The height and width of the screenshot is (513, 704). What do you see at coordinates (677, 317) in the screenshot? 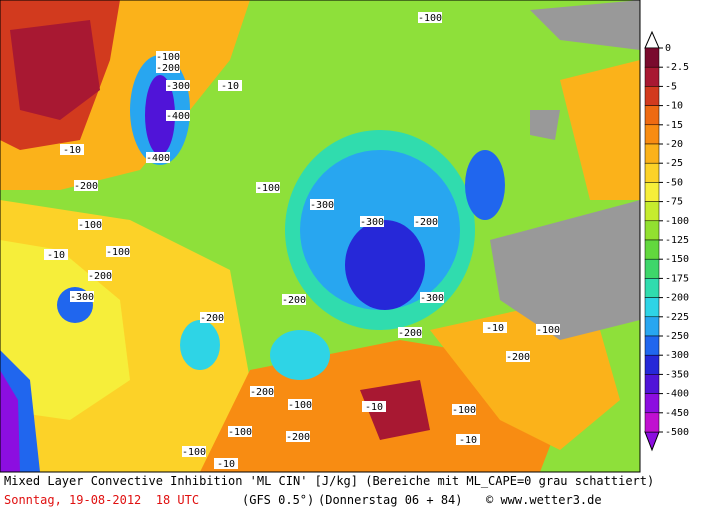
I see `colorbar-label: -225` at bounding box center [677, 317].